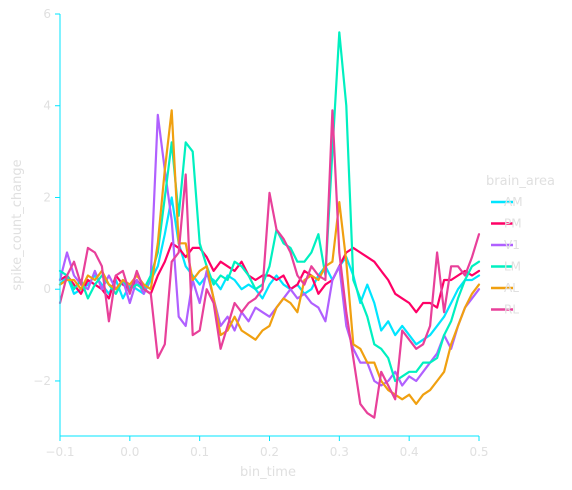 This screenshot has height=490, width=572. Describe the element at coordinates (478, 452) in the screenshot. I see `x-tick-label: 0.5` at that location.